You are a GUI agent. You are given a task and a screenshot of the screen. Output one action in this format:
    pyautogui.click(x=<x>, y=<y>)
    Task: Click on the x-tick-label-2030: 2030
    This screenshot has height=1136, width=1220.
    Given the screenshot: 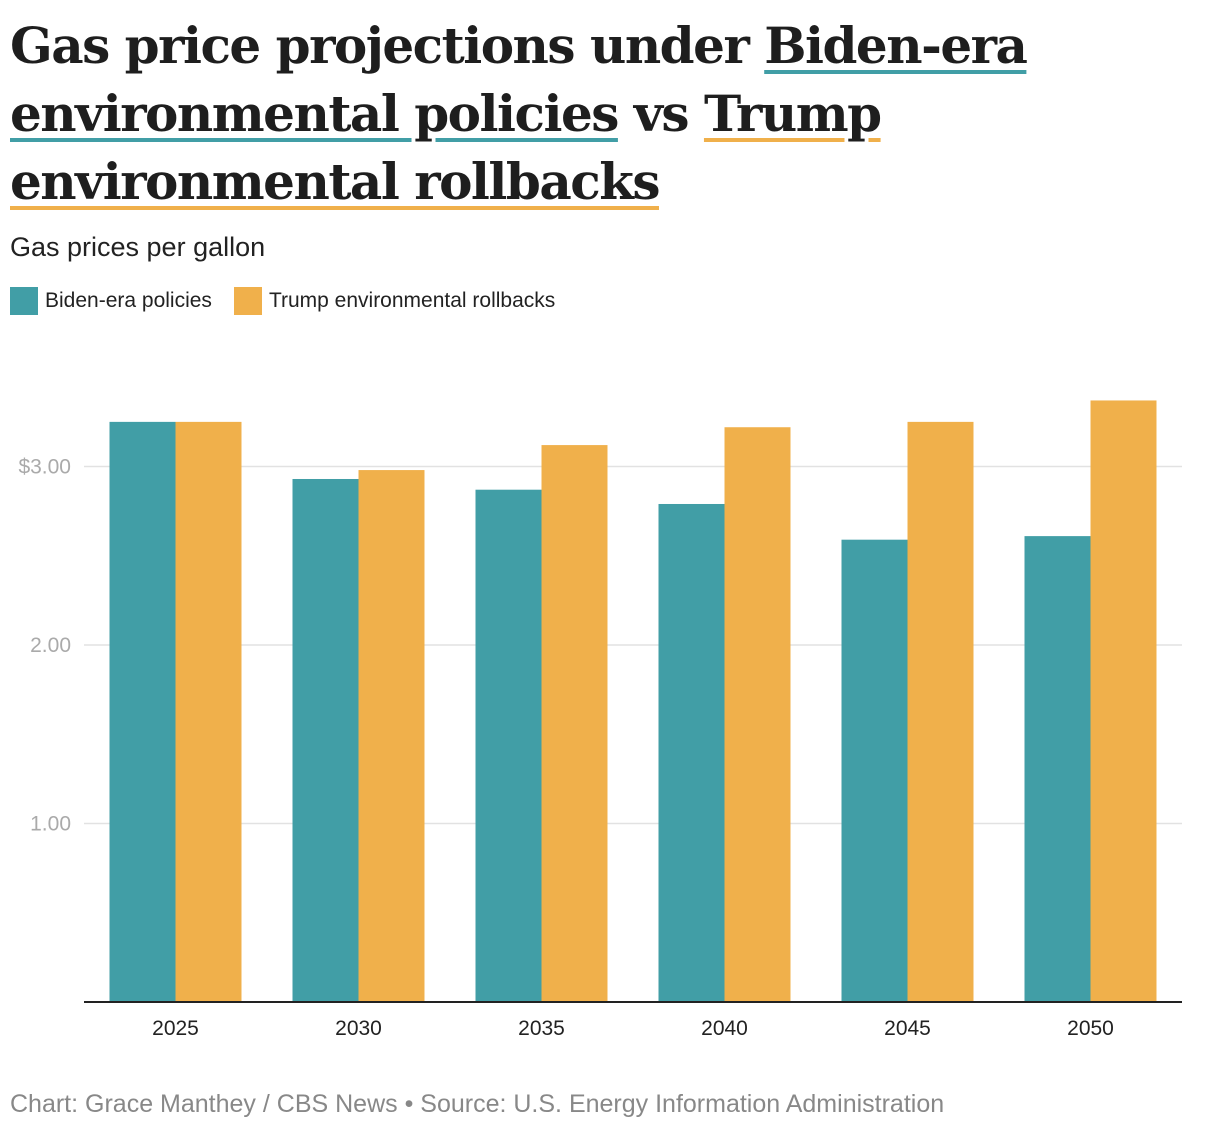 What is the action you would take?
    pyautogui.click(x=358, y=1028)
    